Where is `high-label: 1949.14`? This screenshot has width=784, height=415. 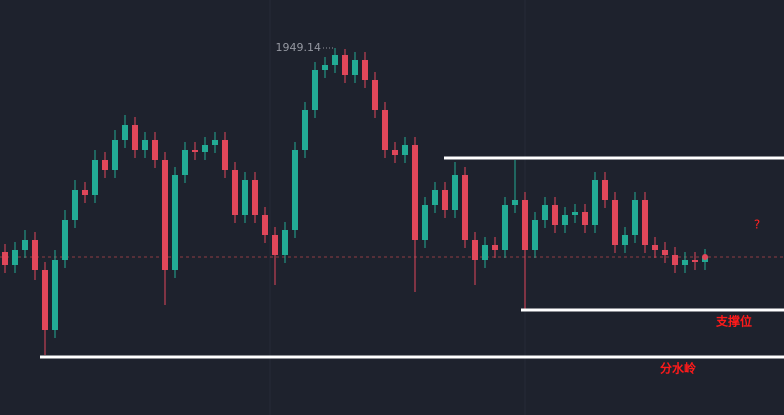 high-label: 1949.14 is located at coordinates (299, 47).